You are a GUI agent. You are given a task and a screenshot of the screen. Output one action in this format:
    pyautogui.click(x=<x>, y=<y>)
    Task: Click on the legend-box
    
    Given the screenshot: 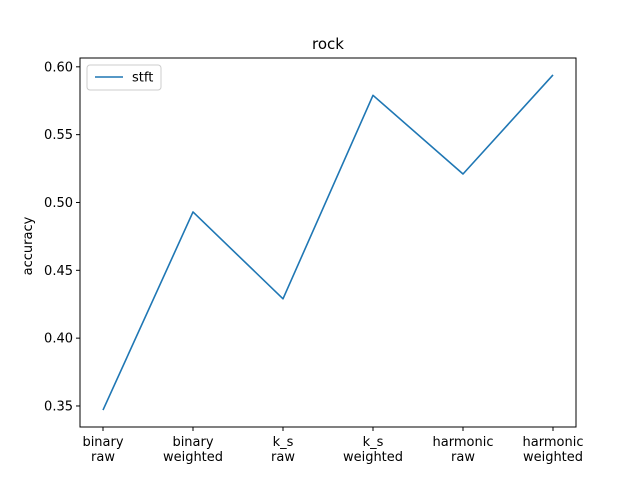 What is the action you would take?
    pyautogui.click(x=124, y=77)
    